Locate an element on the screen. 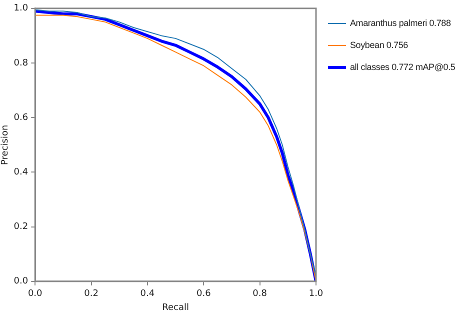  y-tick-label: 0.0 is located at coordinates (21, 281).